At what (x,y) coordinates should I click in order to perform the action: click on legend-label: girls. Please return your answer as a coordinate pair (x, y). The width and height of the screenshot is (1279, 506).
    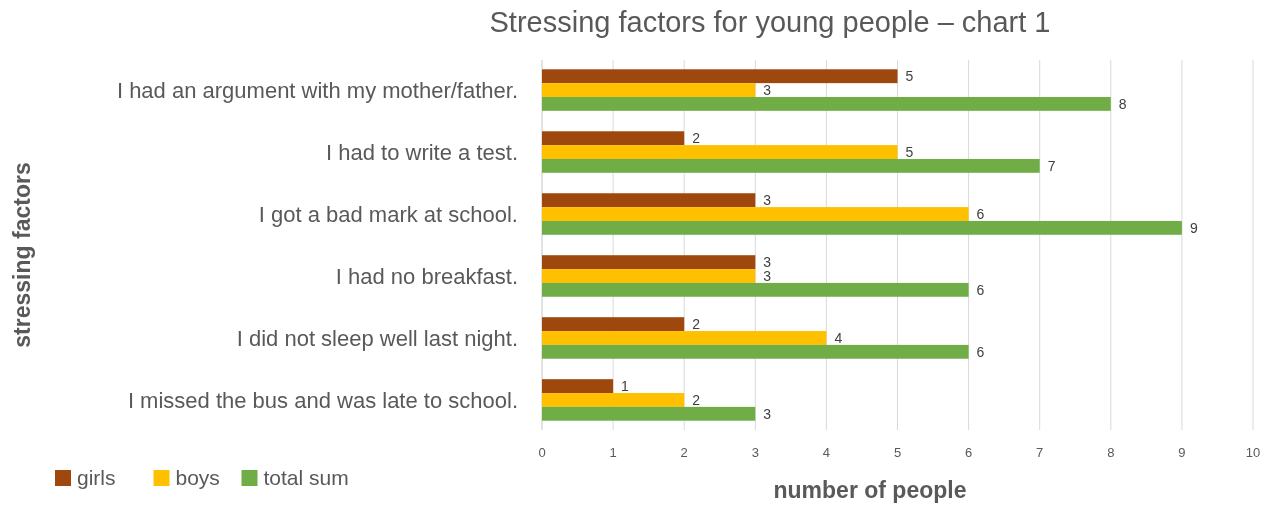
    Looking at the image, I should click on (96, 477).